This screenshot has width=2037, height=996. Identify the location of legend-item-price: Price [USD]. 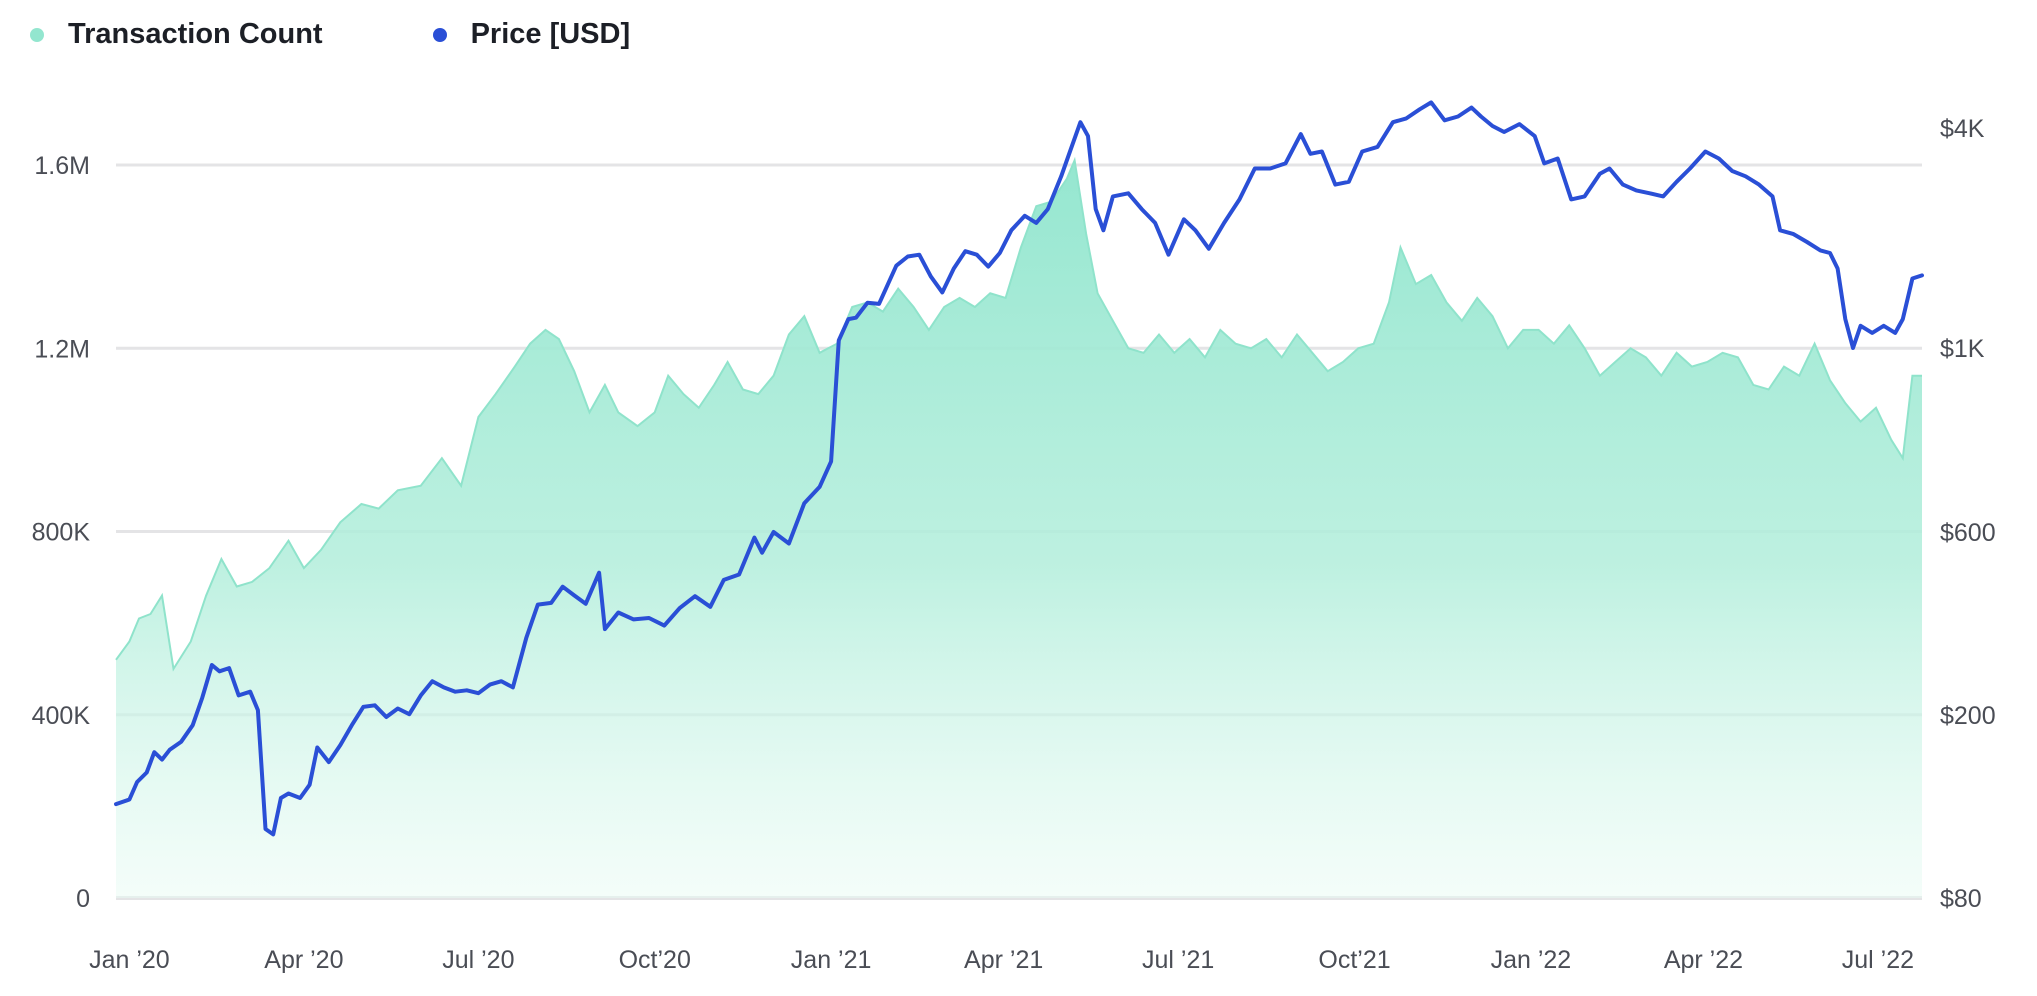
(531, 34).